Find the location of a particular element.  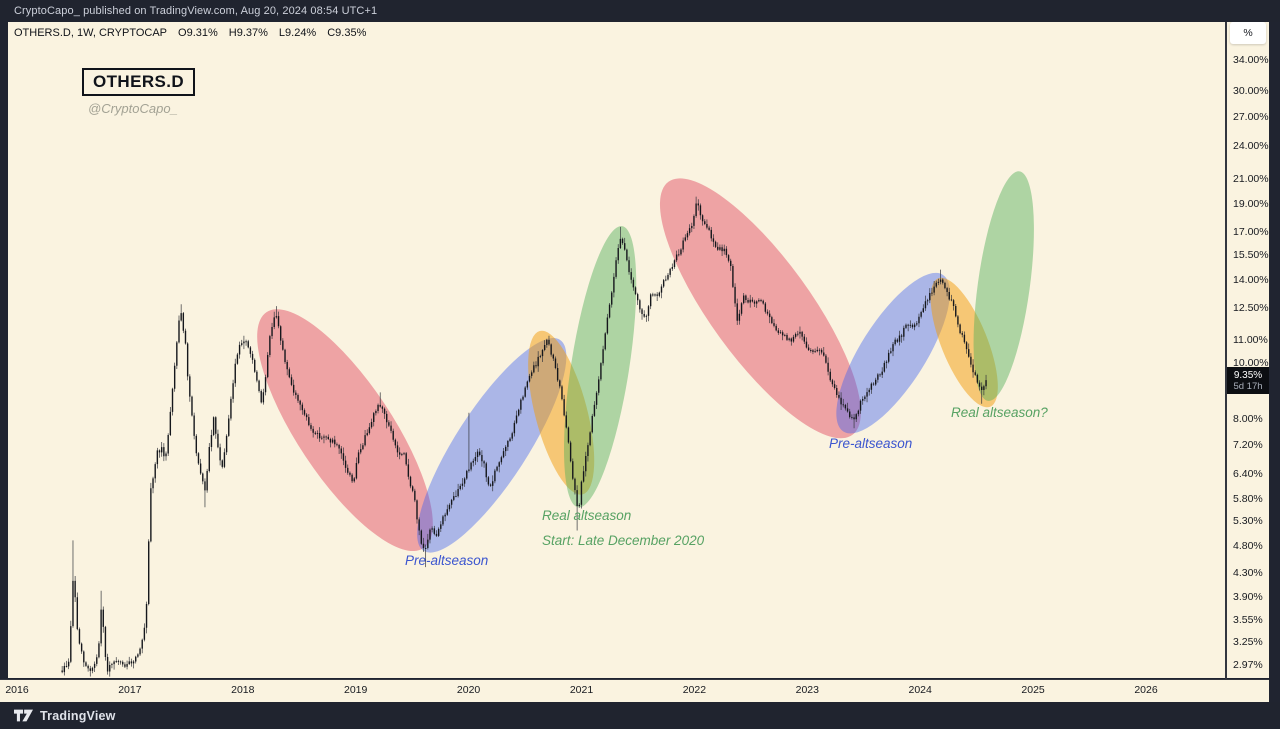

ohlc-open: O9.31% is located at coordinates (198, 33).